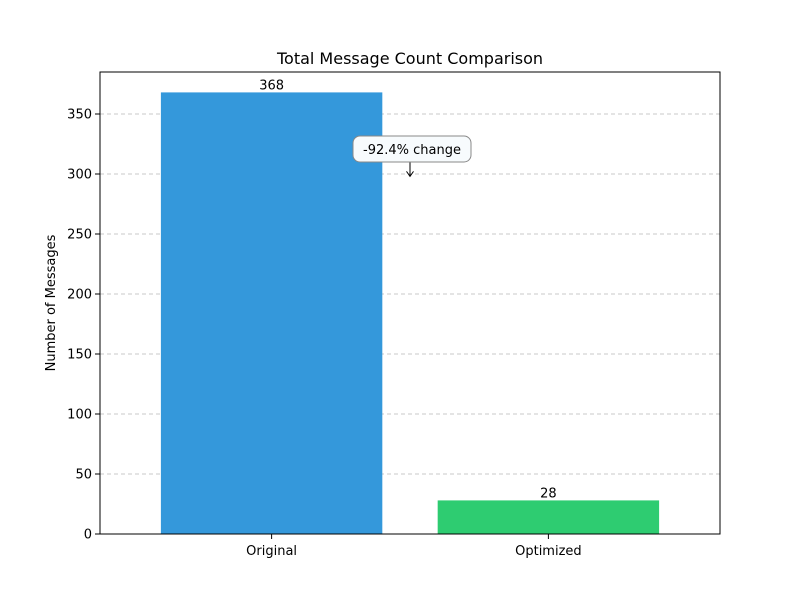  I want to click on bar-optimized, so click(548, 517).